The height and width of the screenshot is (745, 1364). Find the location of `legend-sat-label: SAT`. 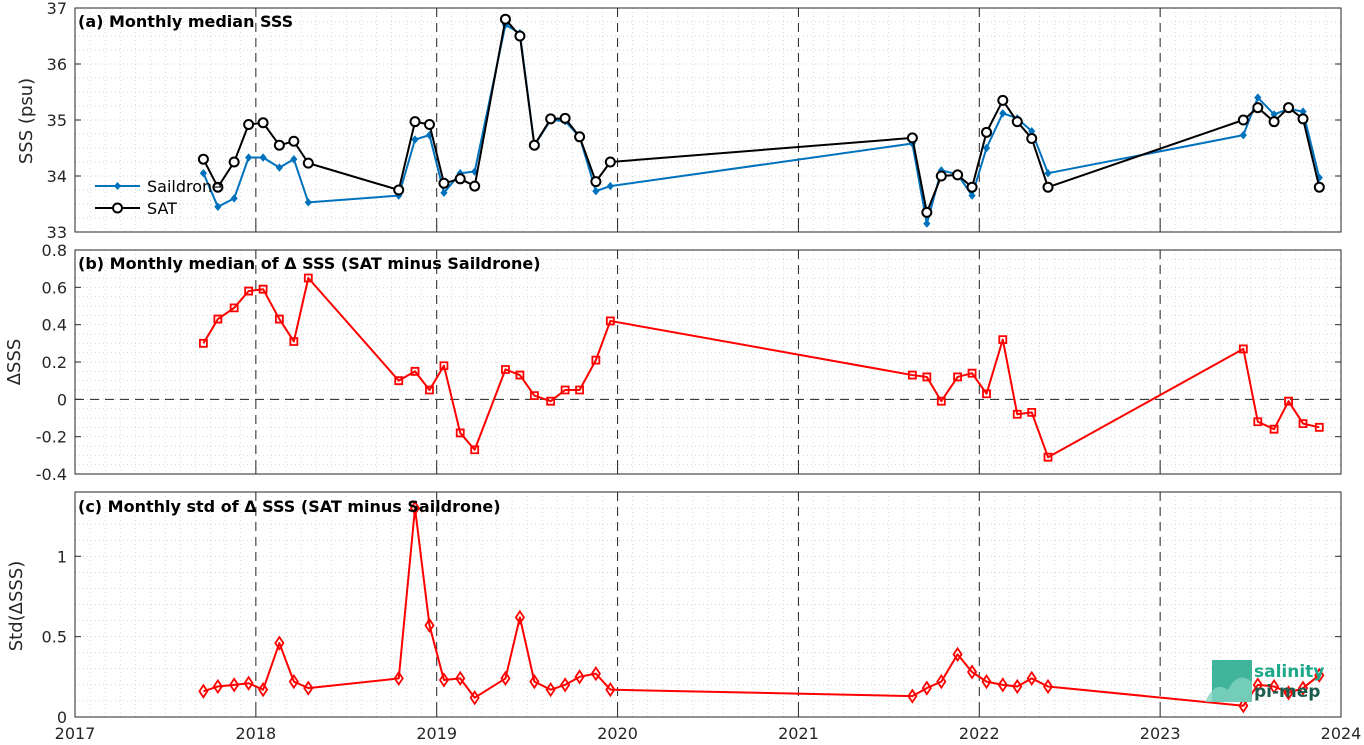

legend-sat-label: SAT is located at coordinates (162, 208).